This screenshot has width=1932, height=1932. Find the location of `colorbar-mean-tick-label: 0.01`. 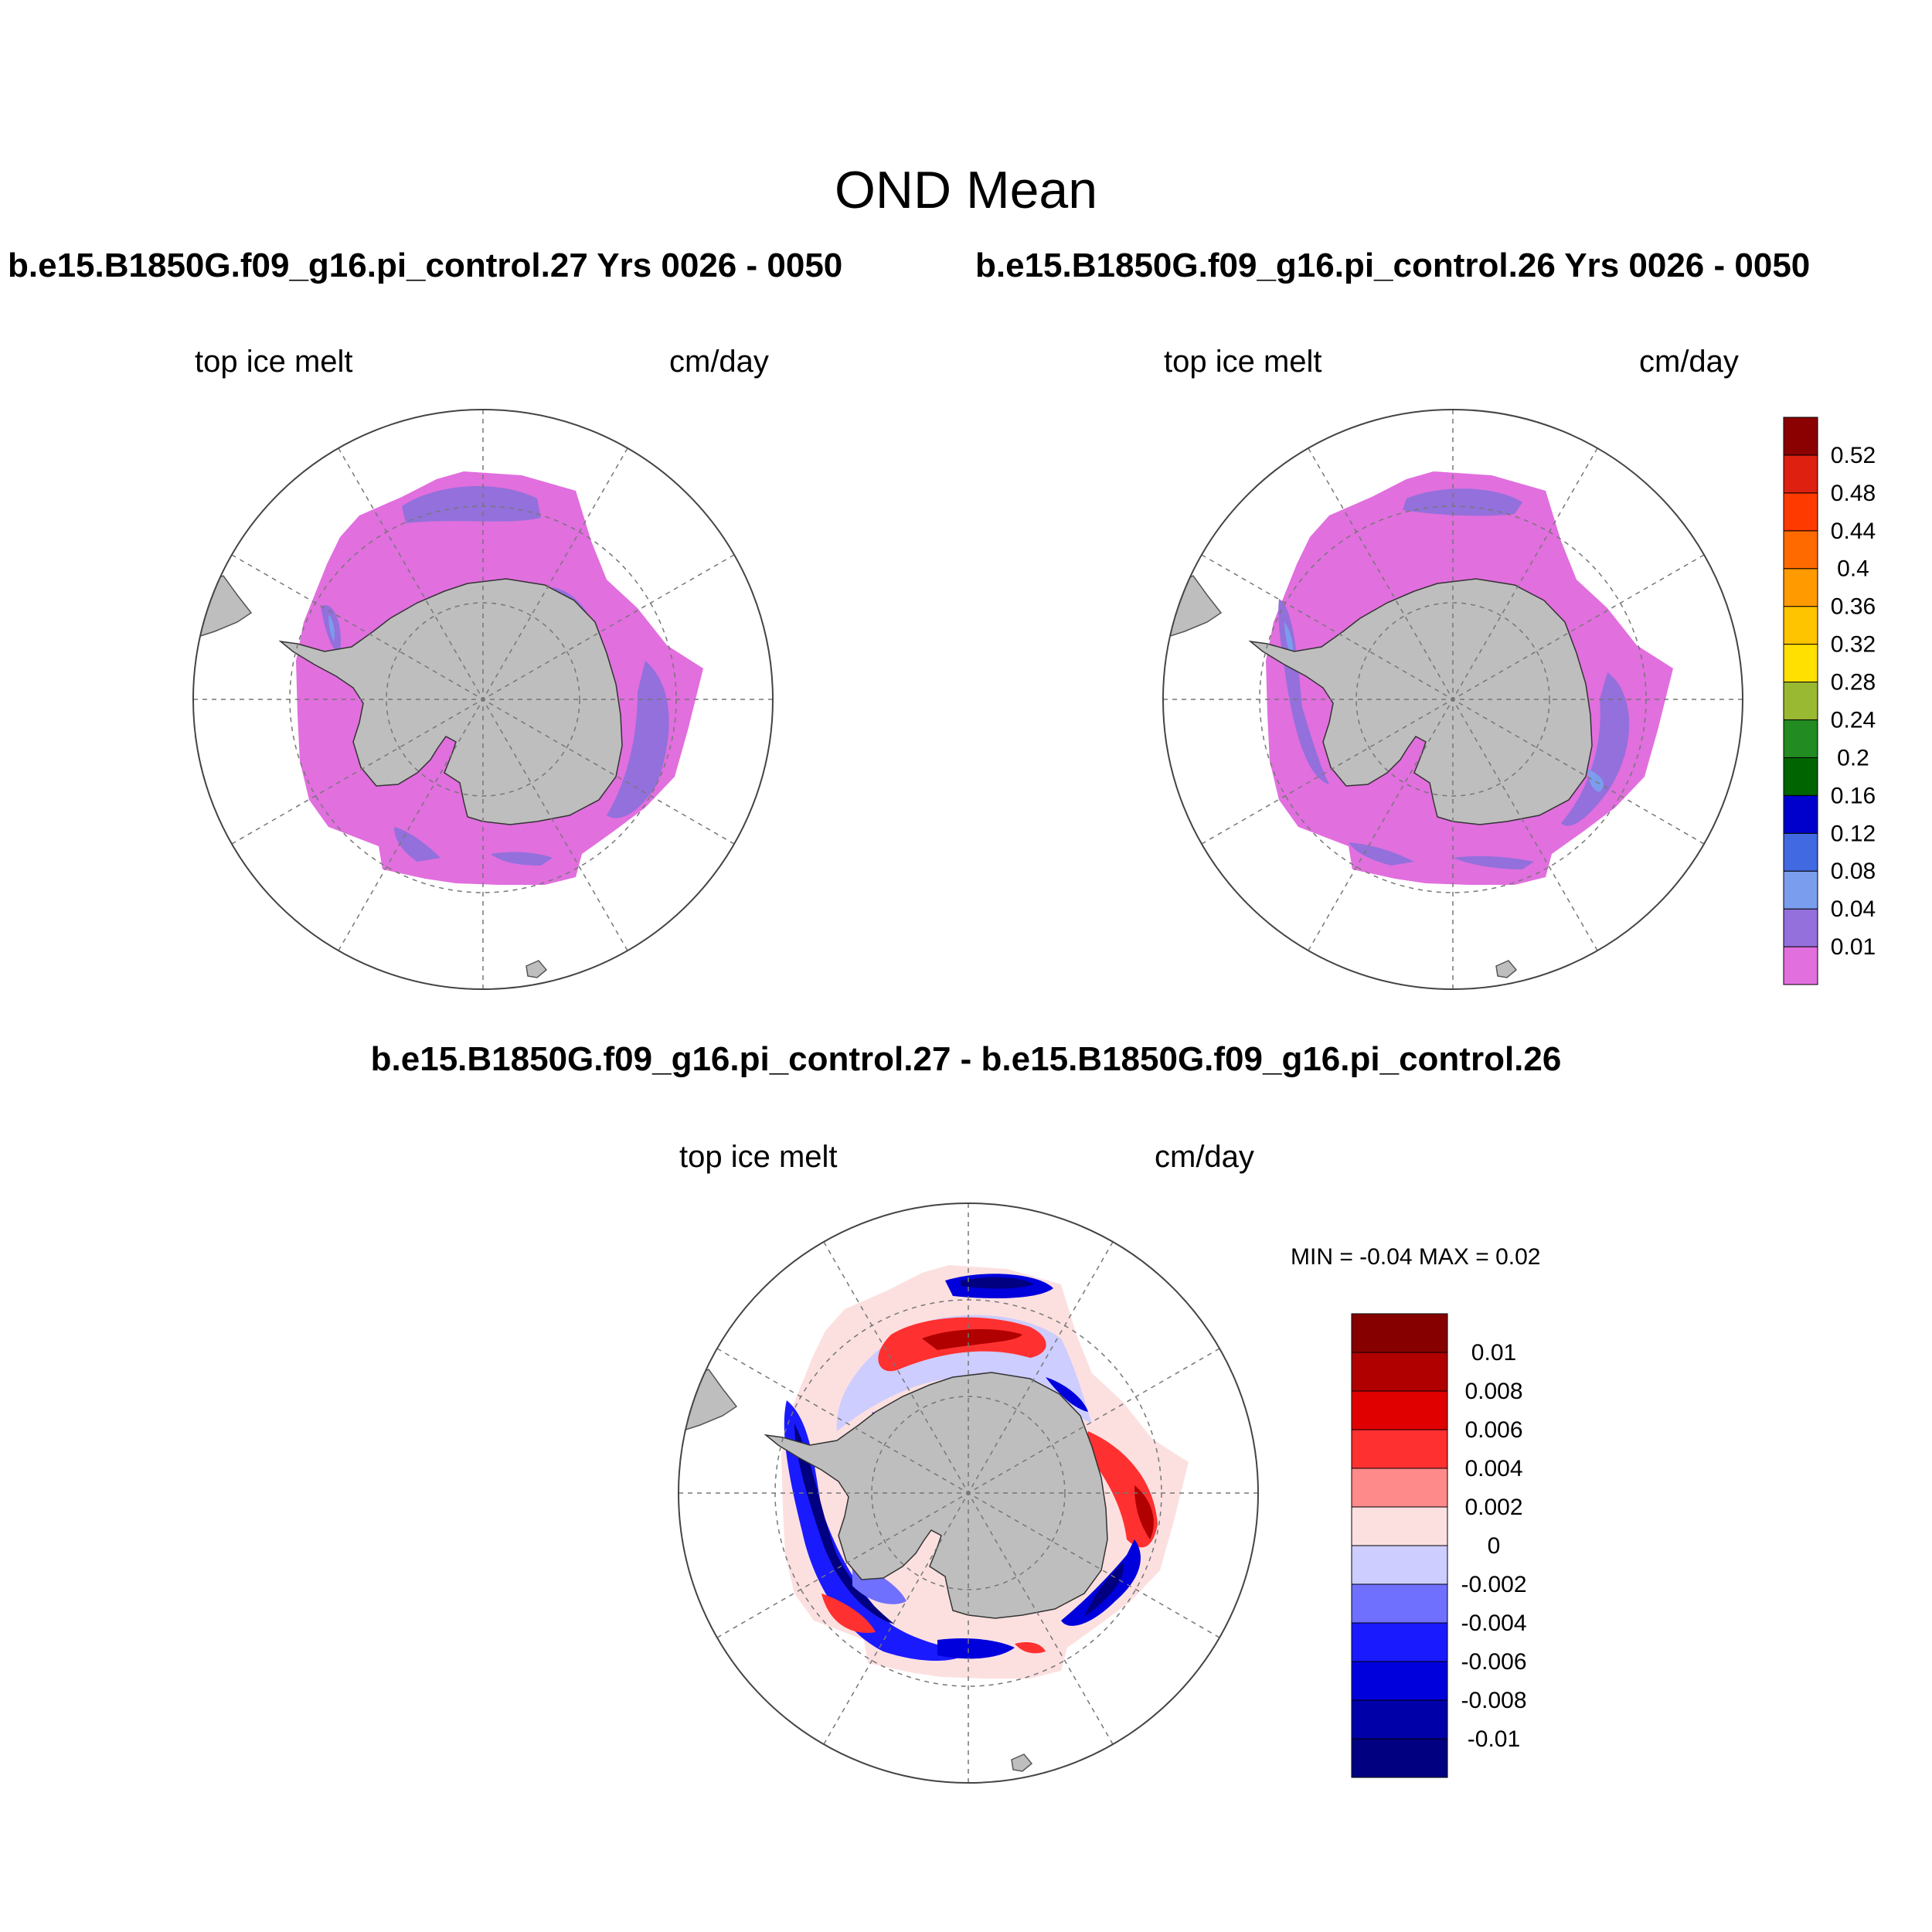

colorbar-mean-tick-label: 0.01 is located at coordinates (1854, 947).